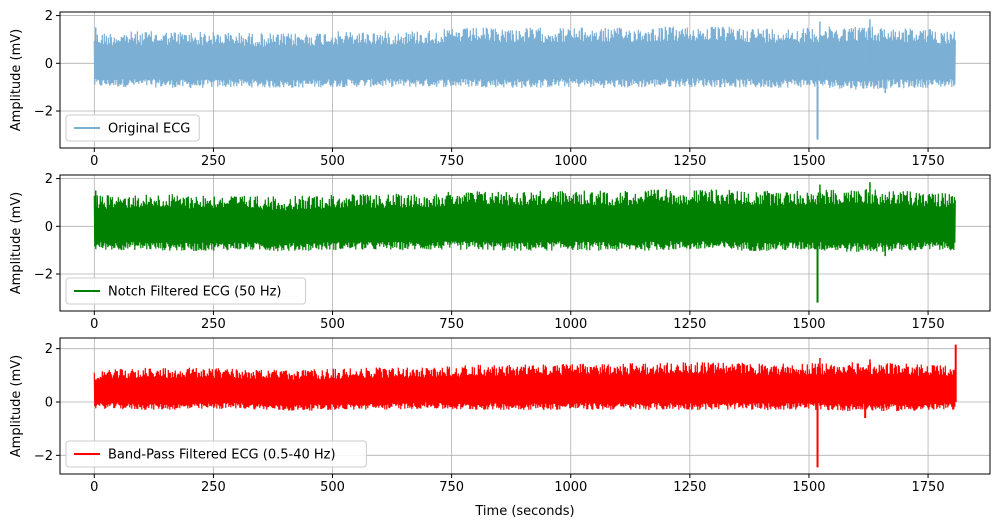 Image resolution: width=999 pixels, height=527 pixels. I want to click on legend: Notch Filtered ECG (50 Hz), so click(186, 291).